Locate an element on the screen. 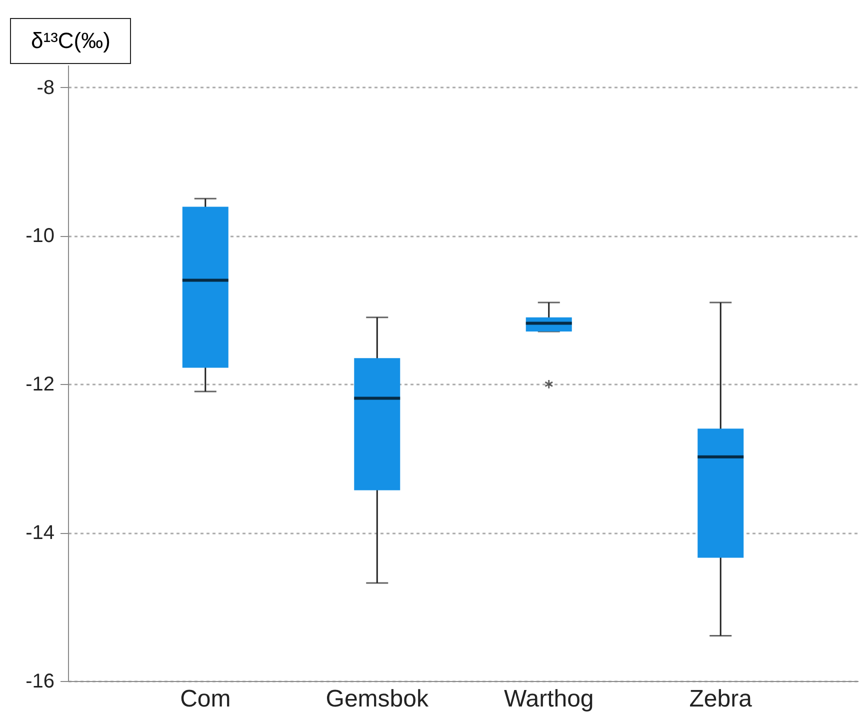 Image resolution: width=861 pixels, height=726 pixels. y-tick-label: -8 is located at coordinates (45, 87).